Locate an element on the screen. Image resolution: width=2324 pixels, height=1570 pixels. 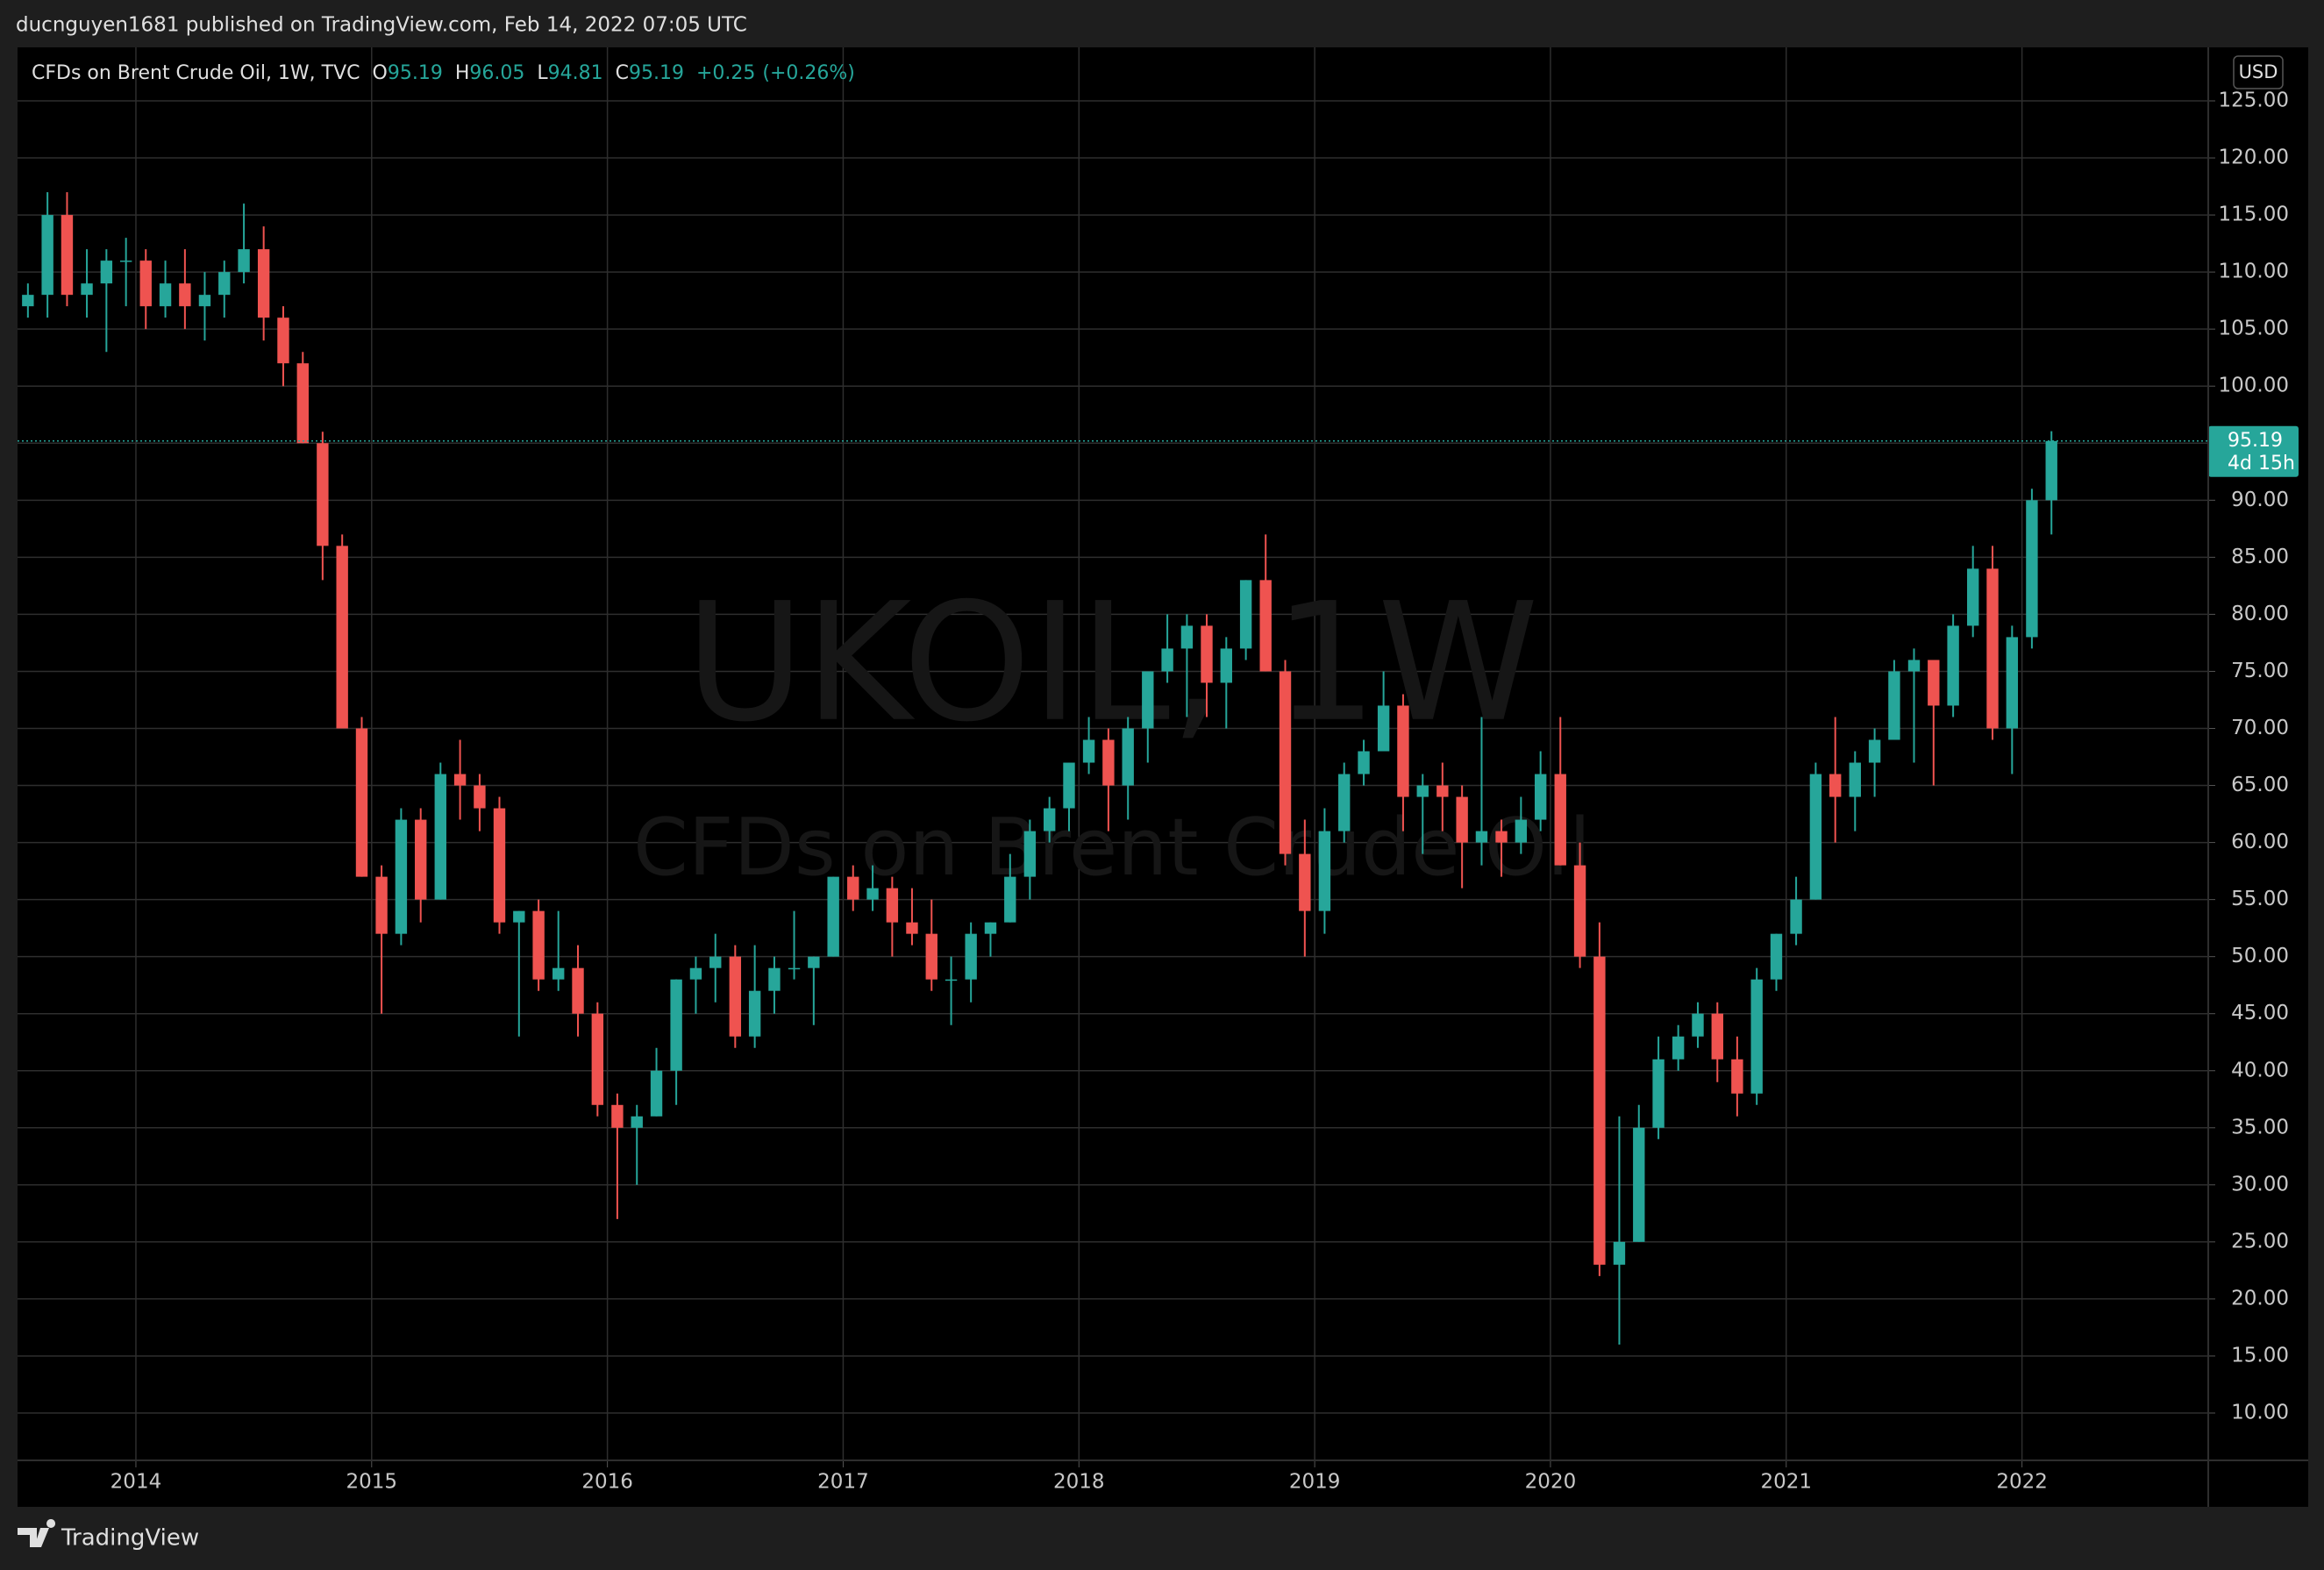
x-tick-label: 2014 is located at coordinates (136, 1482).